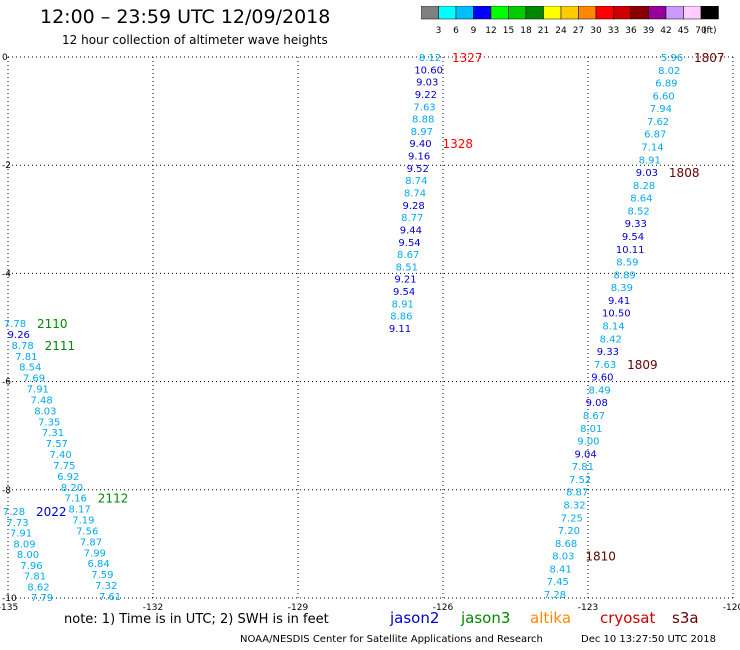 This screenshot has height=650, width=740. Describe the element at coordinates (652, 148) in the screenshot. I see `wave-height-value: 7.14` at that location.